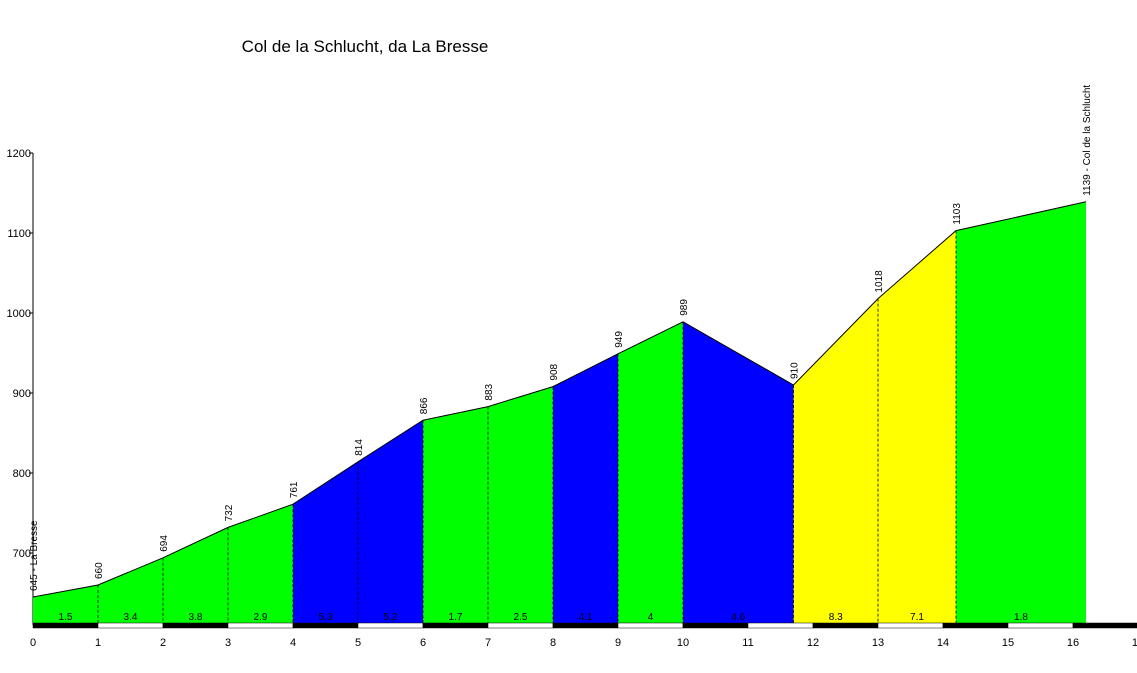 The height and width of the screenshot is (673, 1137). Describe the element at coordinates (943, 643) in the screenshot. I see `x-tick-label: 14` at that location.